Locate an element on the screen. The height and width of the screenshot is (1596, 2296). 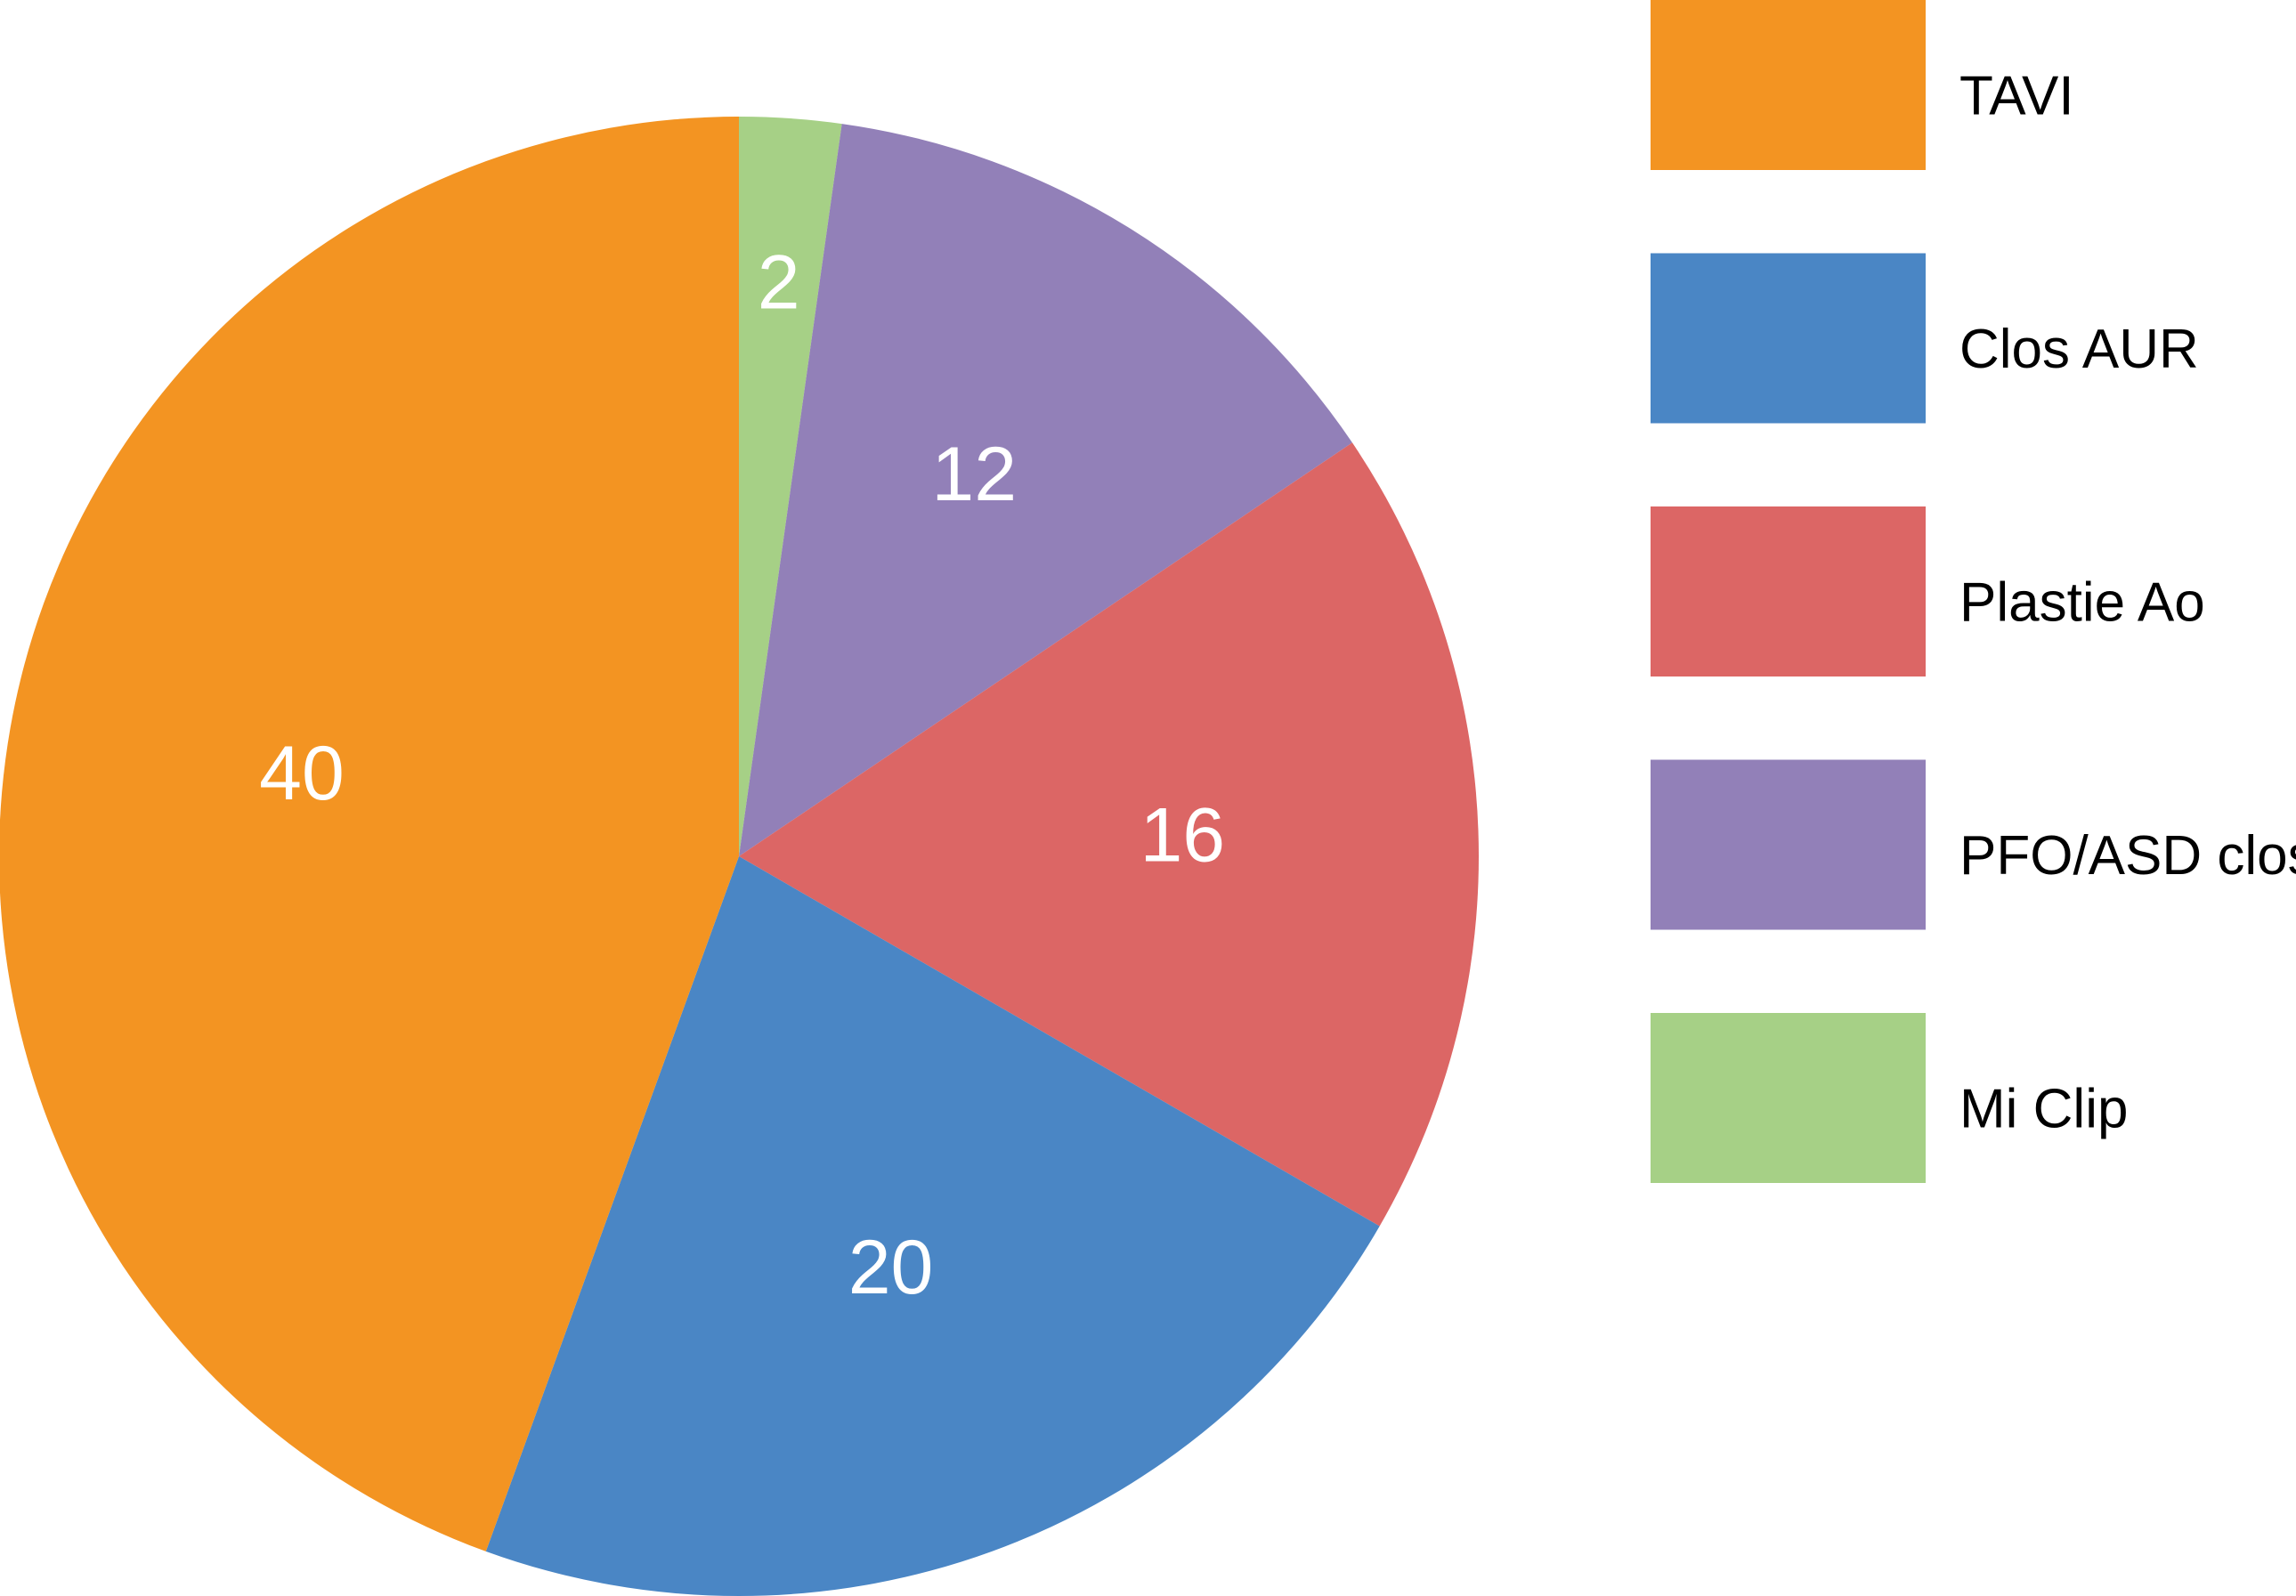
value-label: 40 is located at coordinates (302, 773).